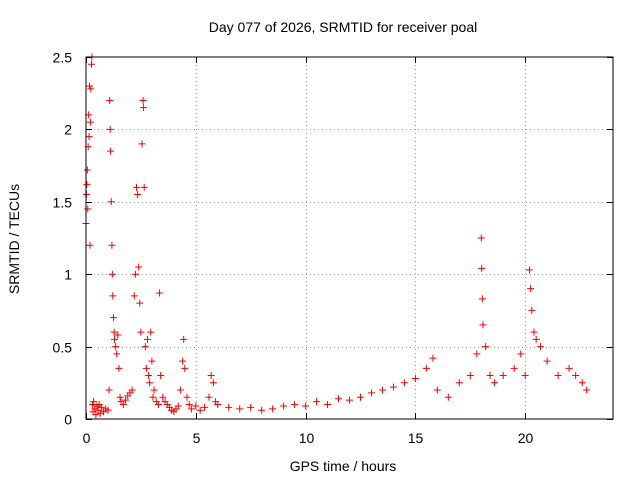 The height and width of the screenshot is (480, 640). I want to click on y-axis-label: SRMTID / TECUs, so click(14, 239).